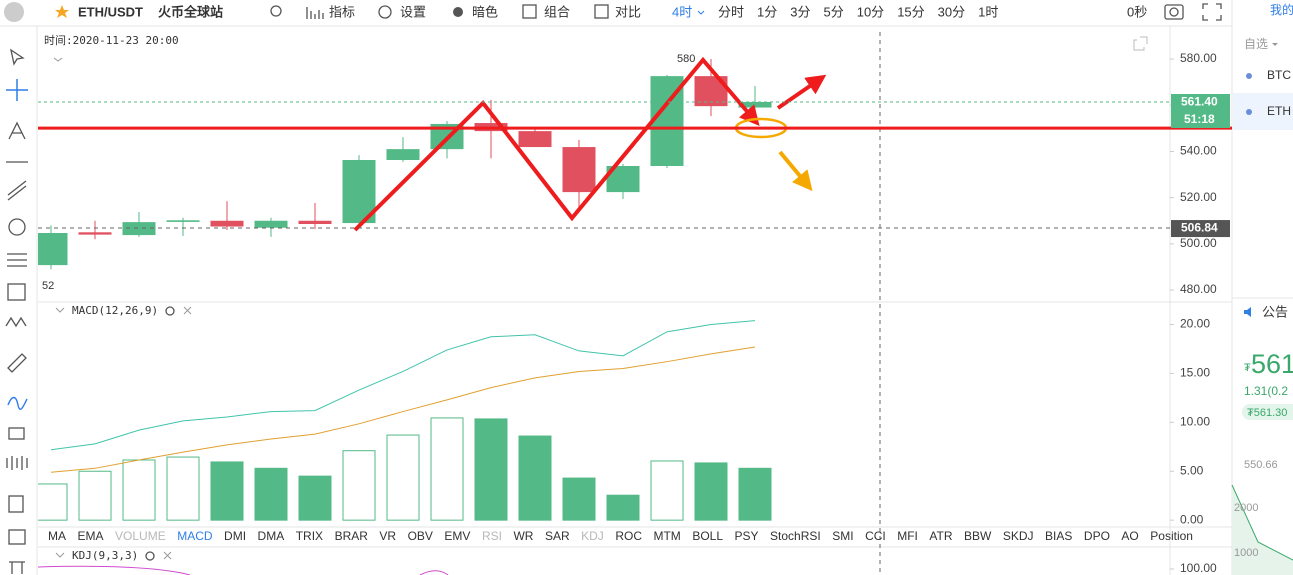  What do you see at coordinates (1246, 553) in the screenshot?
I see `mini-tick: 1000` at bounding box center [1246, 553].